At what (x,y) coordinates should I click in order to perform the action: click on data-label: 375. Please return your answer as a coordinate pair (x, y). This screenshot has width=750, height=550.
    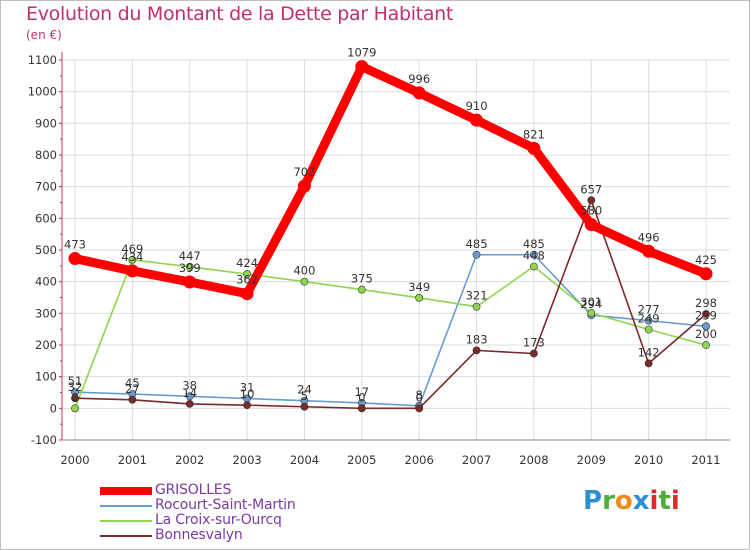
    Looking at the image, I should click on (362, 279).